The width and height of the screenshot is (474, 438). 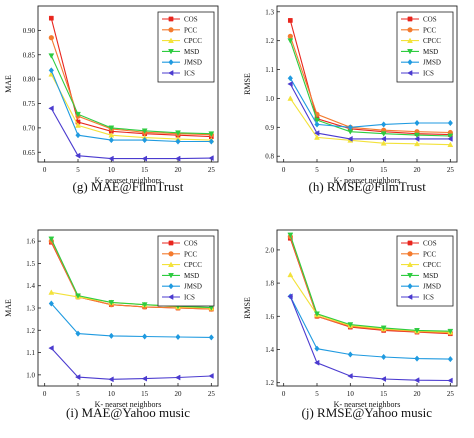 I want to click on chart-caption: (h) RMSE@FilmTrust, so click(x=367, y=186).